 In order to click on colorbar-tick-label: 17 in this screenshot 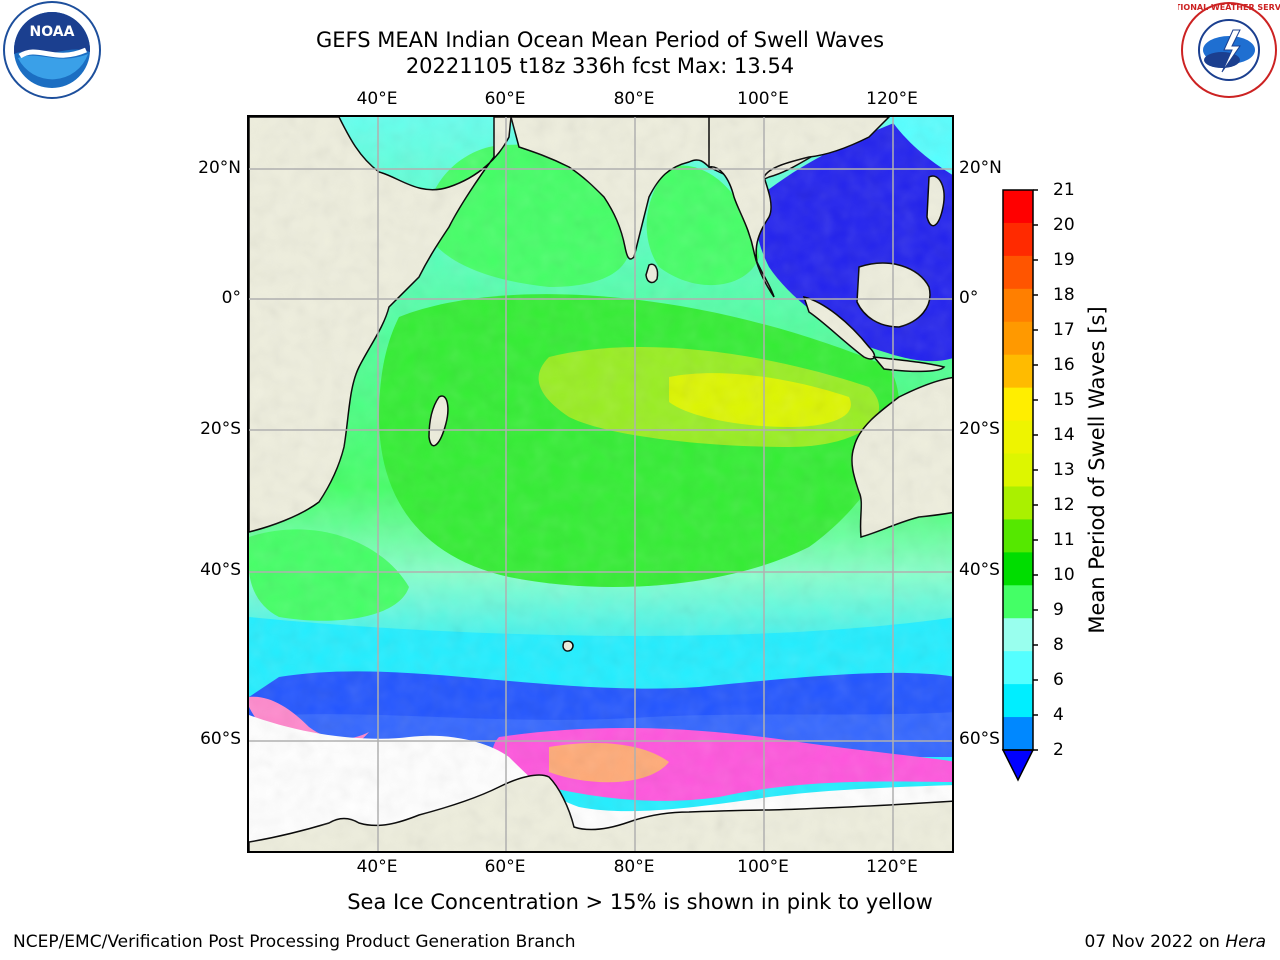, I will do `click(1064, 330)`.